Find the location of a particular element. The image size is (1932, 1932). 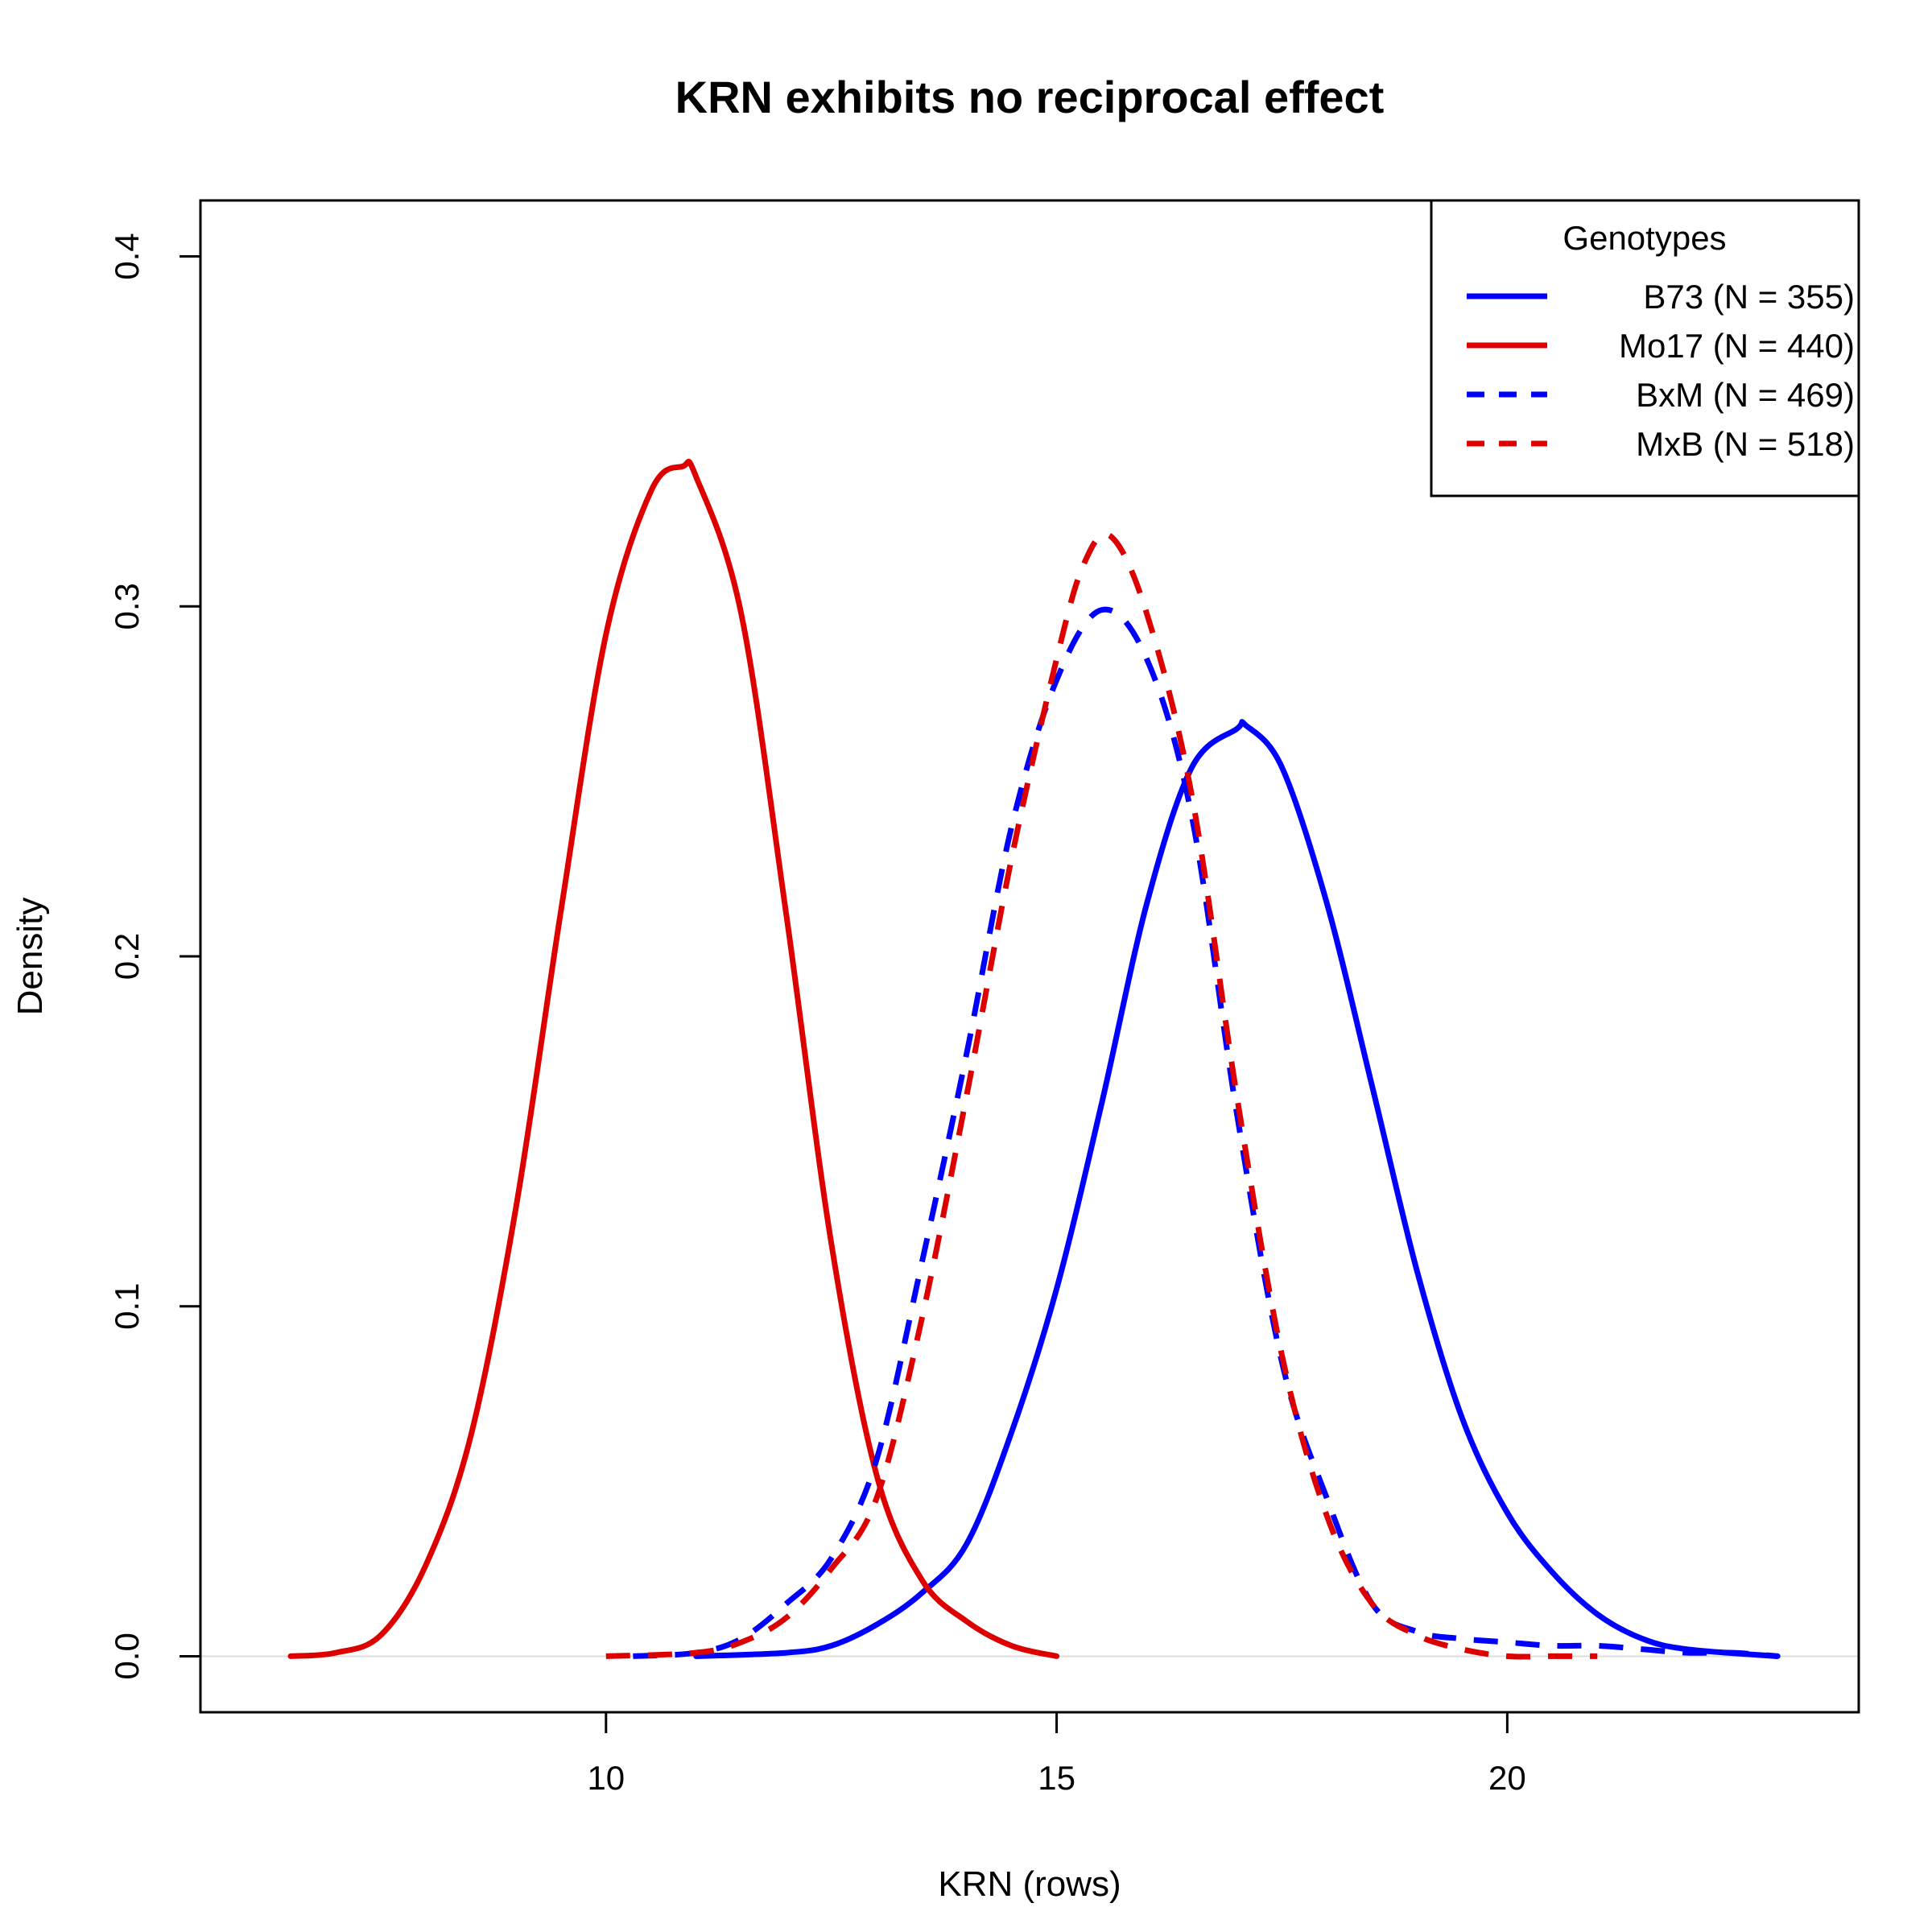

y-tick-label: 0.0 is located at coordinates (127, 1656).